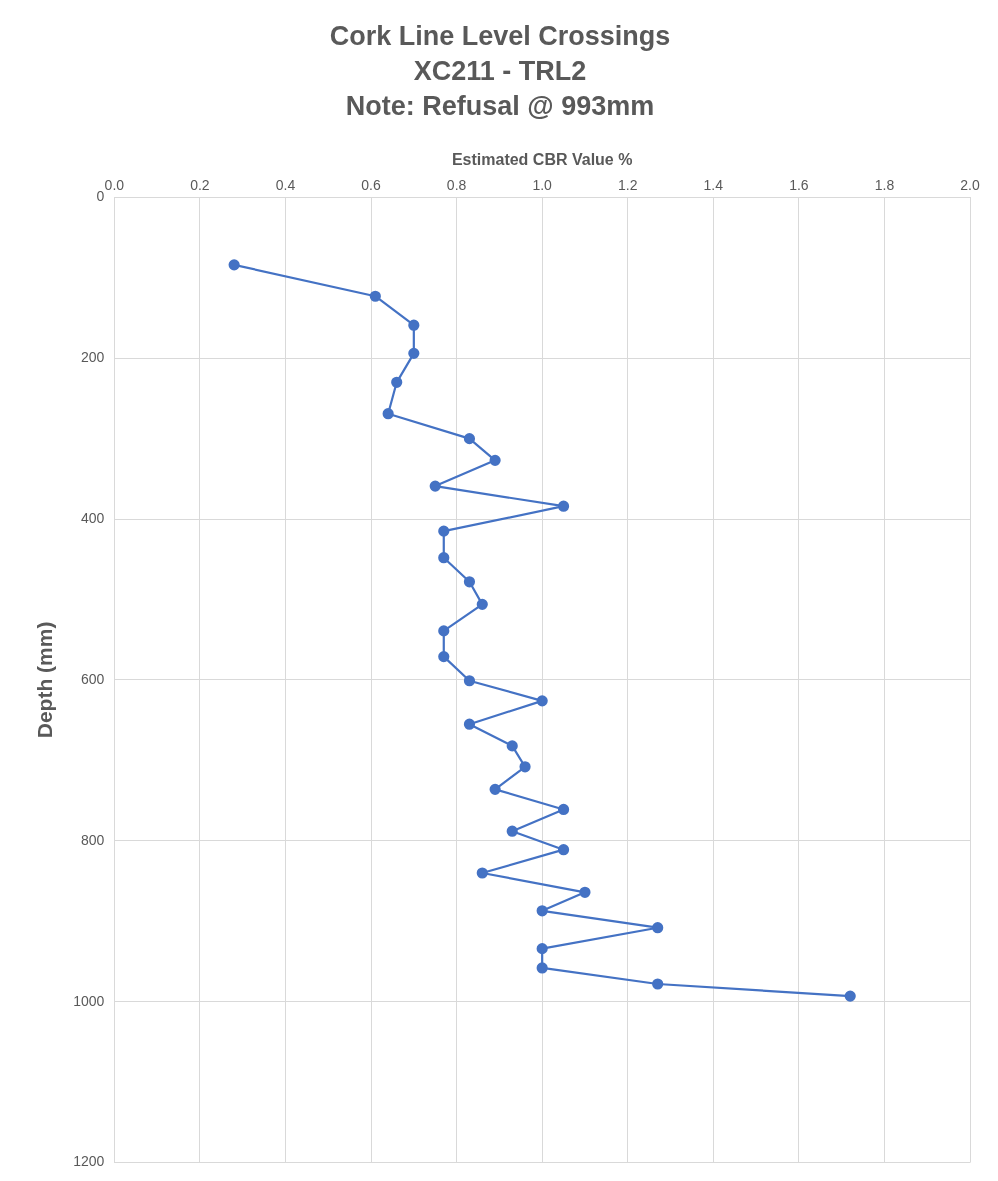  What do you see at coordinates (92, 517) in the screenshot?
I see `y-tick-label: 400` at bounding box center [92, 517].